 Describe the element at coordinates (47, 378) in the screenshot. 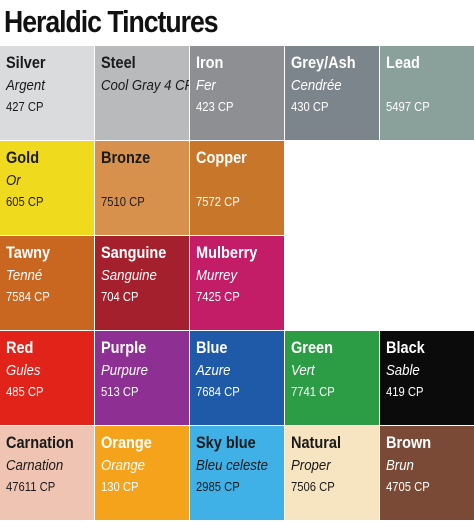

I see `swatch-red: Red Gules 485 CP` at that location.